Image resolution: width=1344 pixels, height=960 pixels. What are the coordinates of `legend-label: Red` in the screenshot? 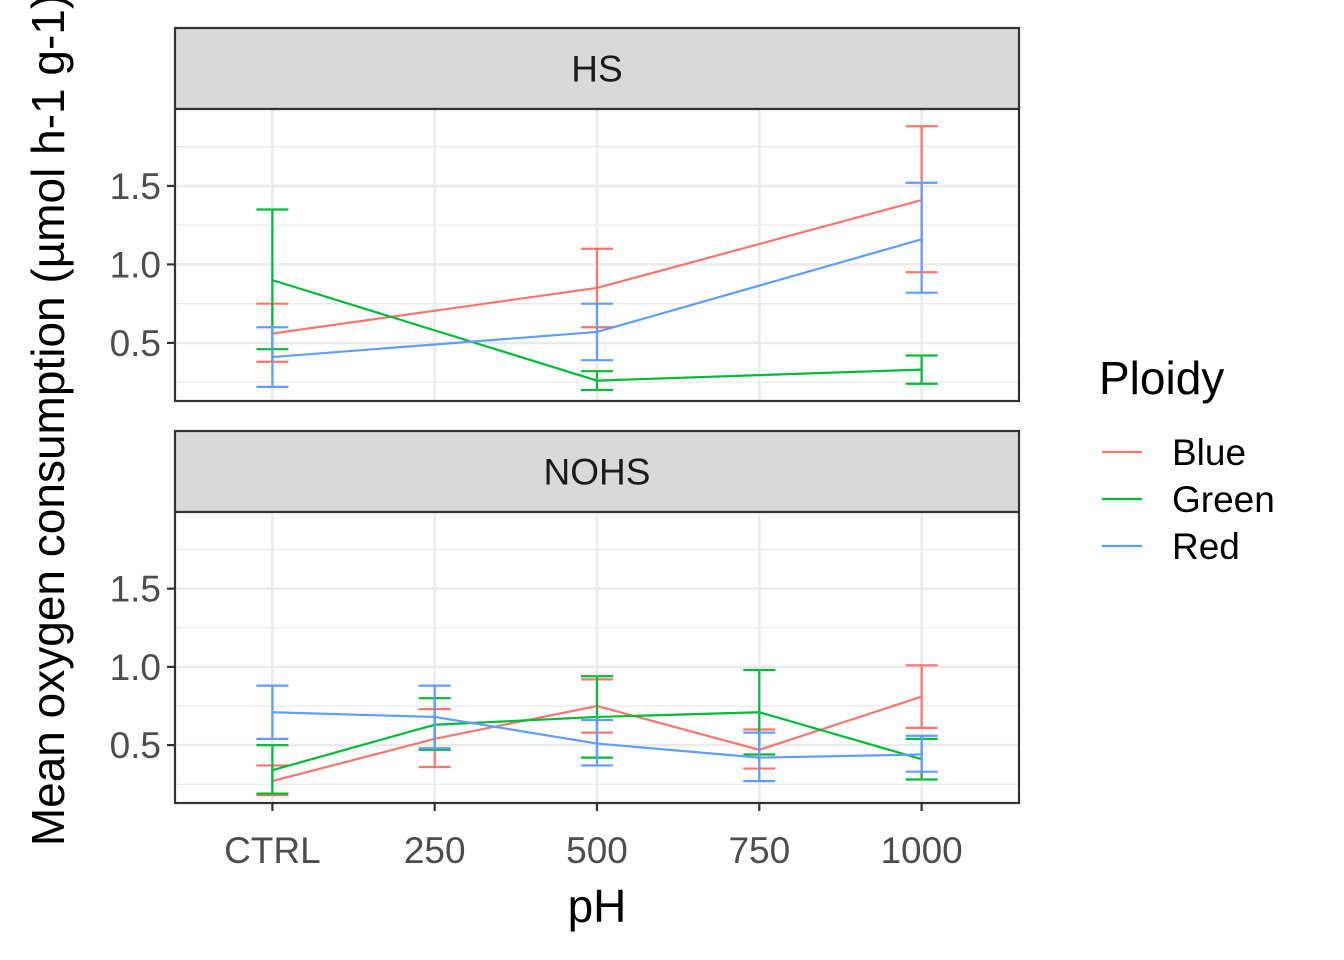 It's located at (1206, 546).